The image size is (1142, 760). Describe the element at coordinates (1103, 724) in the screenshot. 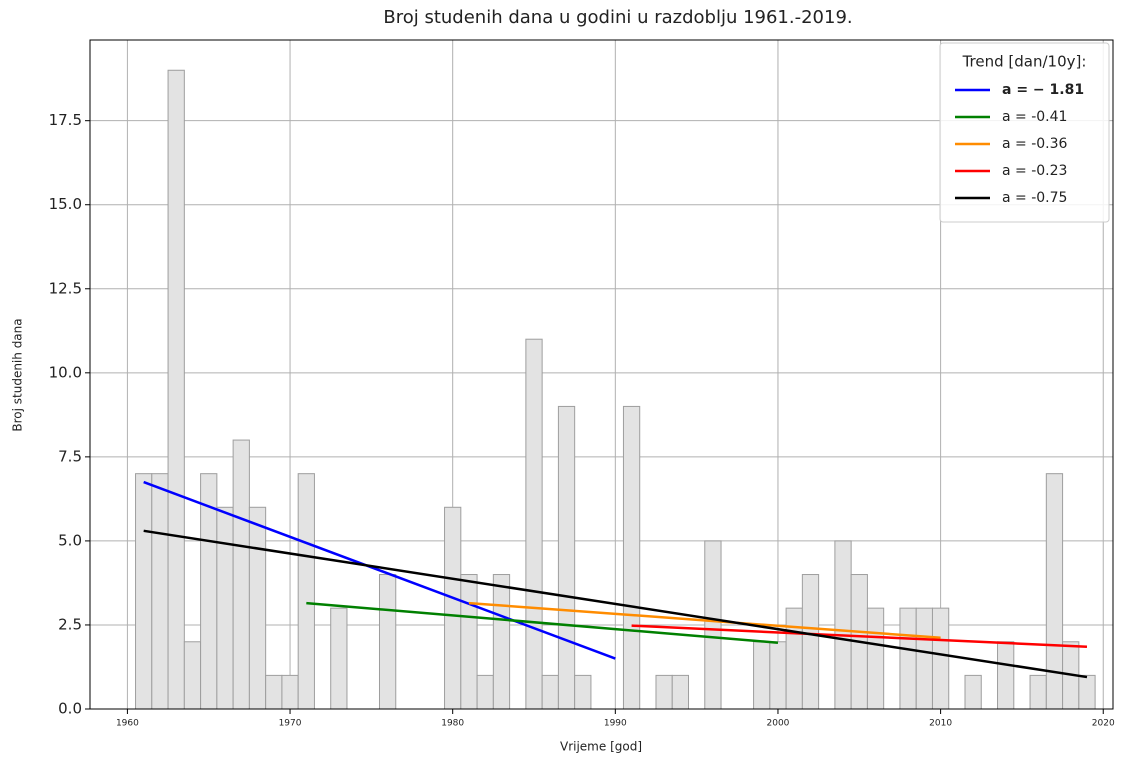

I see `x-tick-label: 2020` at that location.